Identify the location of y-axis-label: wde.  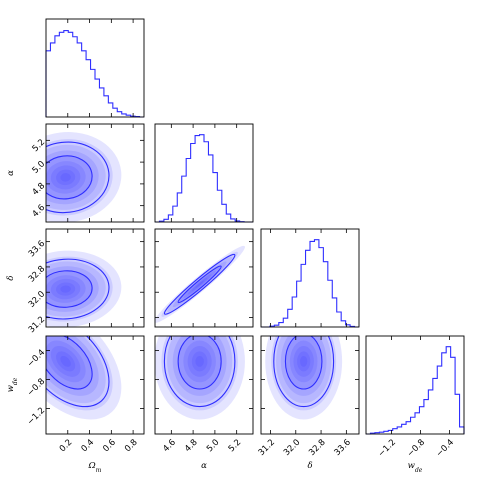
(12, 384).